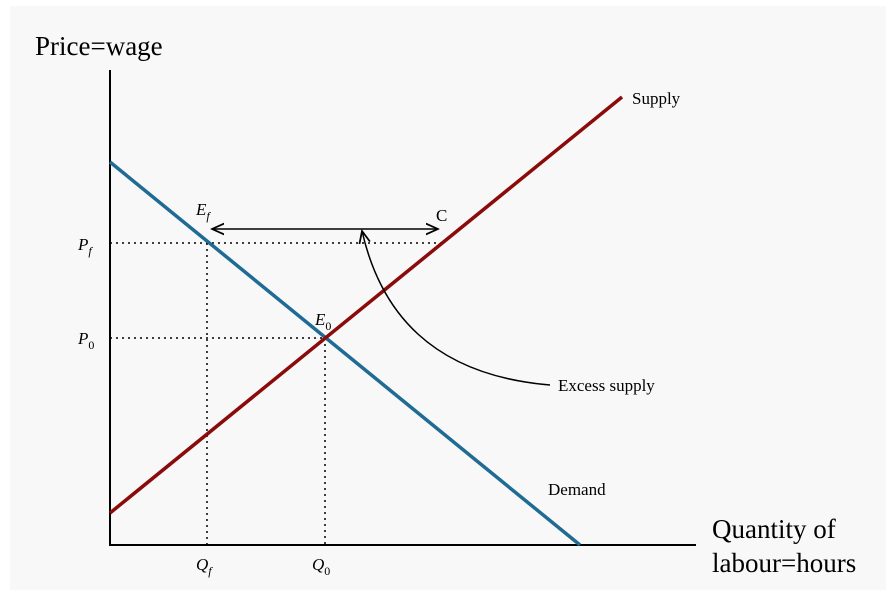 The width and height of the screenshot is (896, 596). What do you see at coordinates (99, 46) in the screenshot?
I see `y-axis-label: Price=wage` at bounding box center [99, 46].